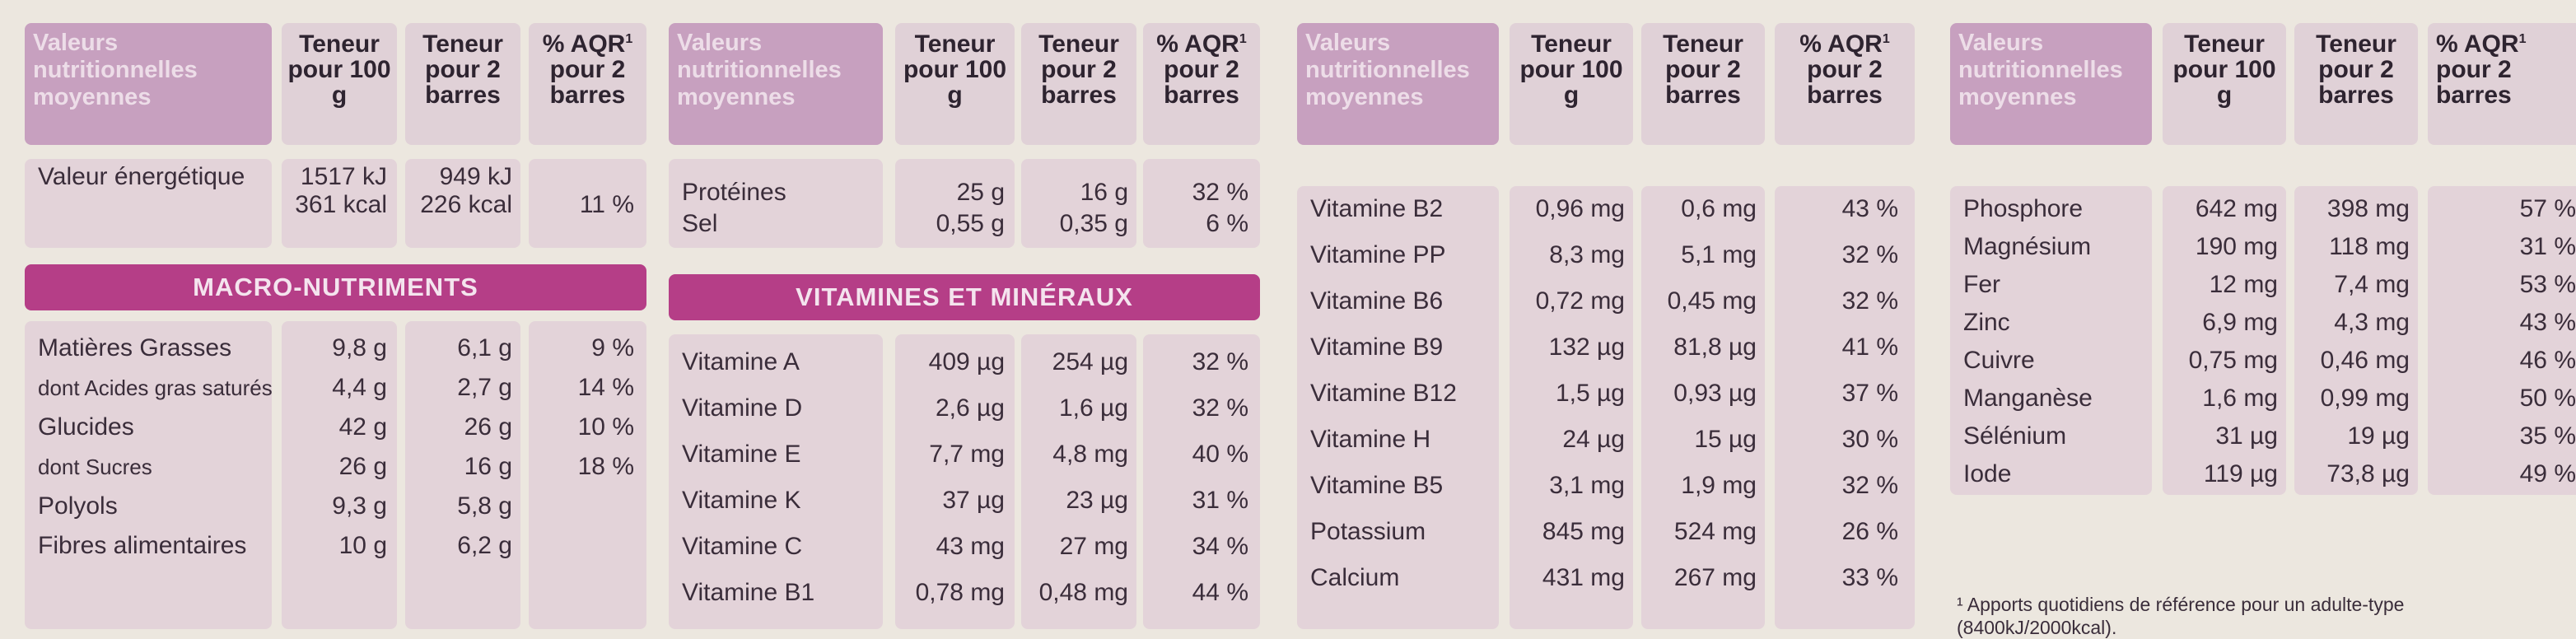 This screenshot has height=639, width=2576. What do you see at coordinates (335, 545) in the screenshot?
I see `table-row: Fibres alimentaires 10 g 6,2 g` at bounding box center [335, 545].